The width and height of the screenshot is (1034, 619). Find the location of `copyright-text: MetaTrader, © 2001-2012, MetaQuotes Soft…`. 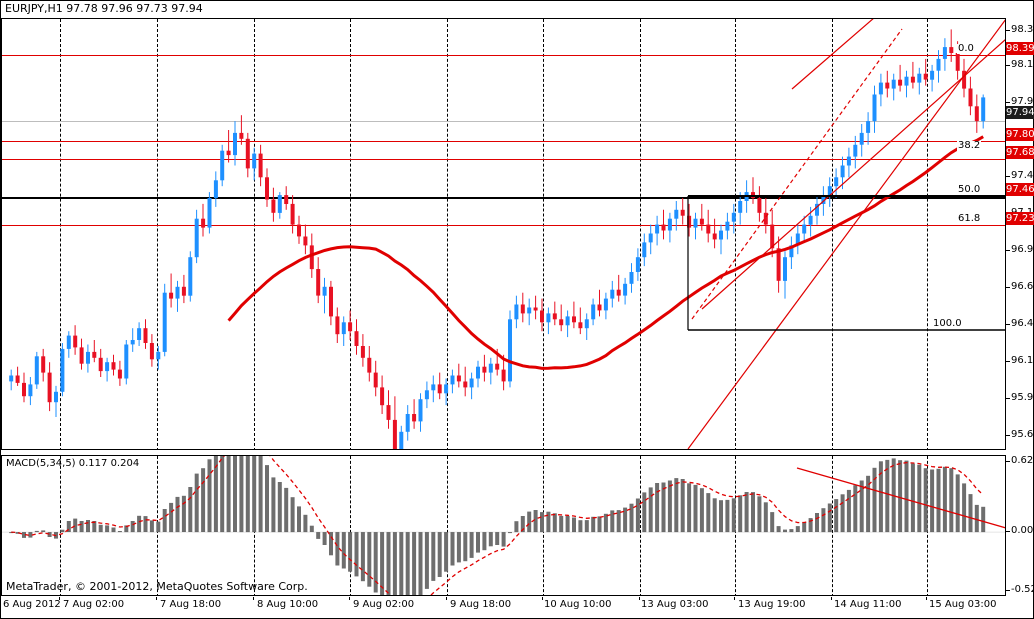

copyright-text: MetaTrader, © 2001-2012, MetaQuotes Soft… is located at coordinates (157, 586).